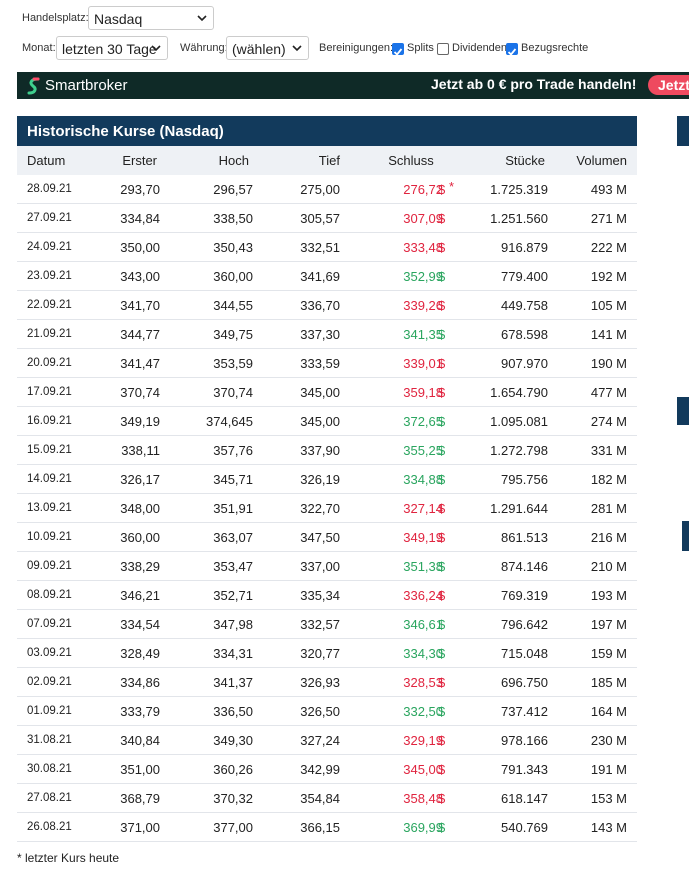  What do you see at coordinates (524, 276) in the screenshot?
I see `cell-value: 779.400` at bounding box center [524, 276].